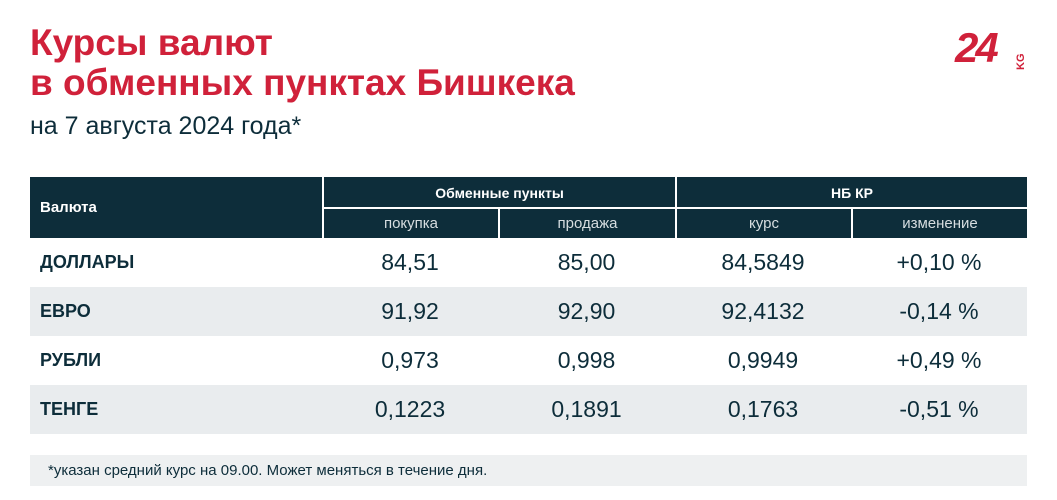 This screenshot has width=1057, height=500. What do you see at coordinates (763, 222) in the screenshot?
I see `sub-header: курс` at bounding box center [763, 222].